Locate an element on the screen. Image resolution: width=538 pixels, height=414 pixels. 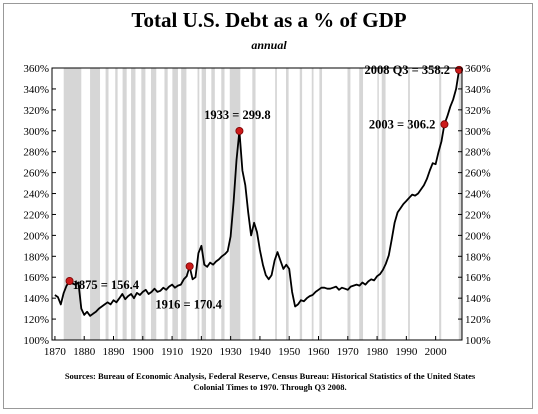
chart-subtitle: annual is located at coordinates (269, 45).